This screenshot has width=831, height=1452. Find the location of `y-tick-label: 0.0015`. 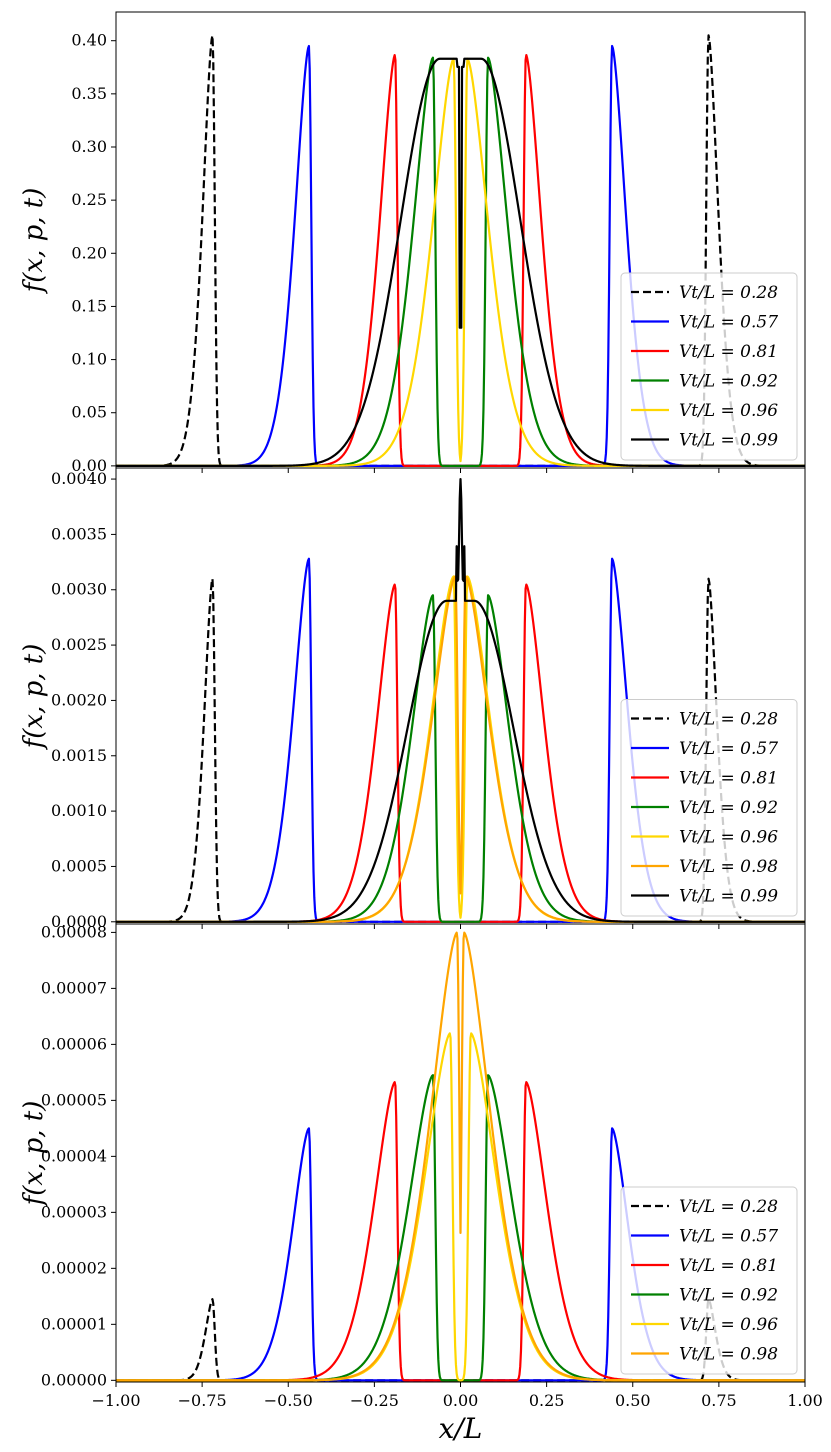

y-tick-label: 0.0015 is located at coordinates (79, 755).